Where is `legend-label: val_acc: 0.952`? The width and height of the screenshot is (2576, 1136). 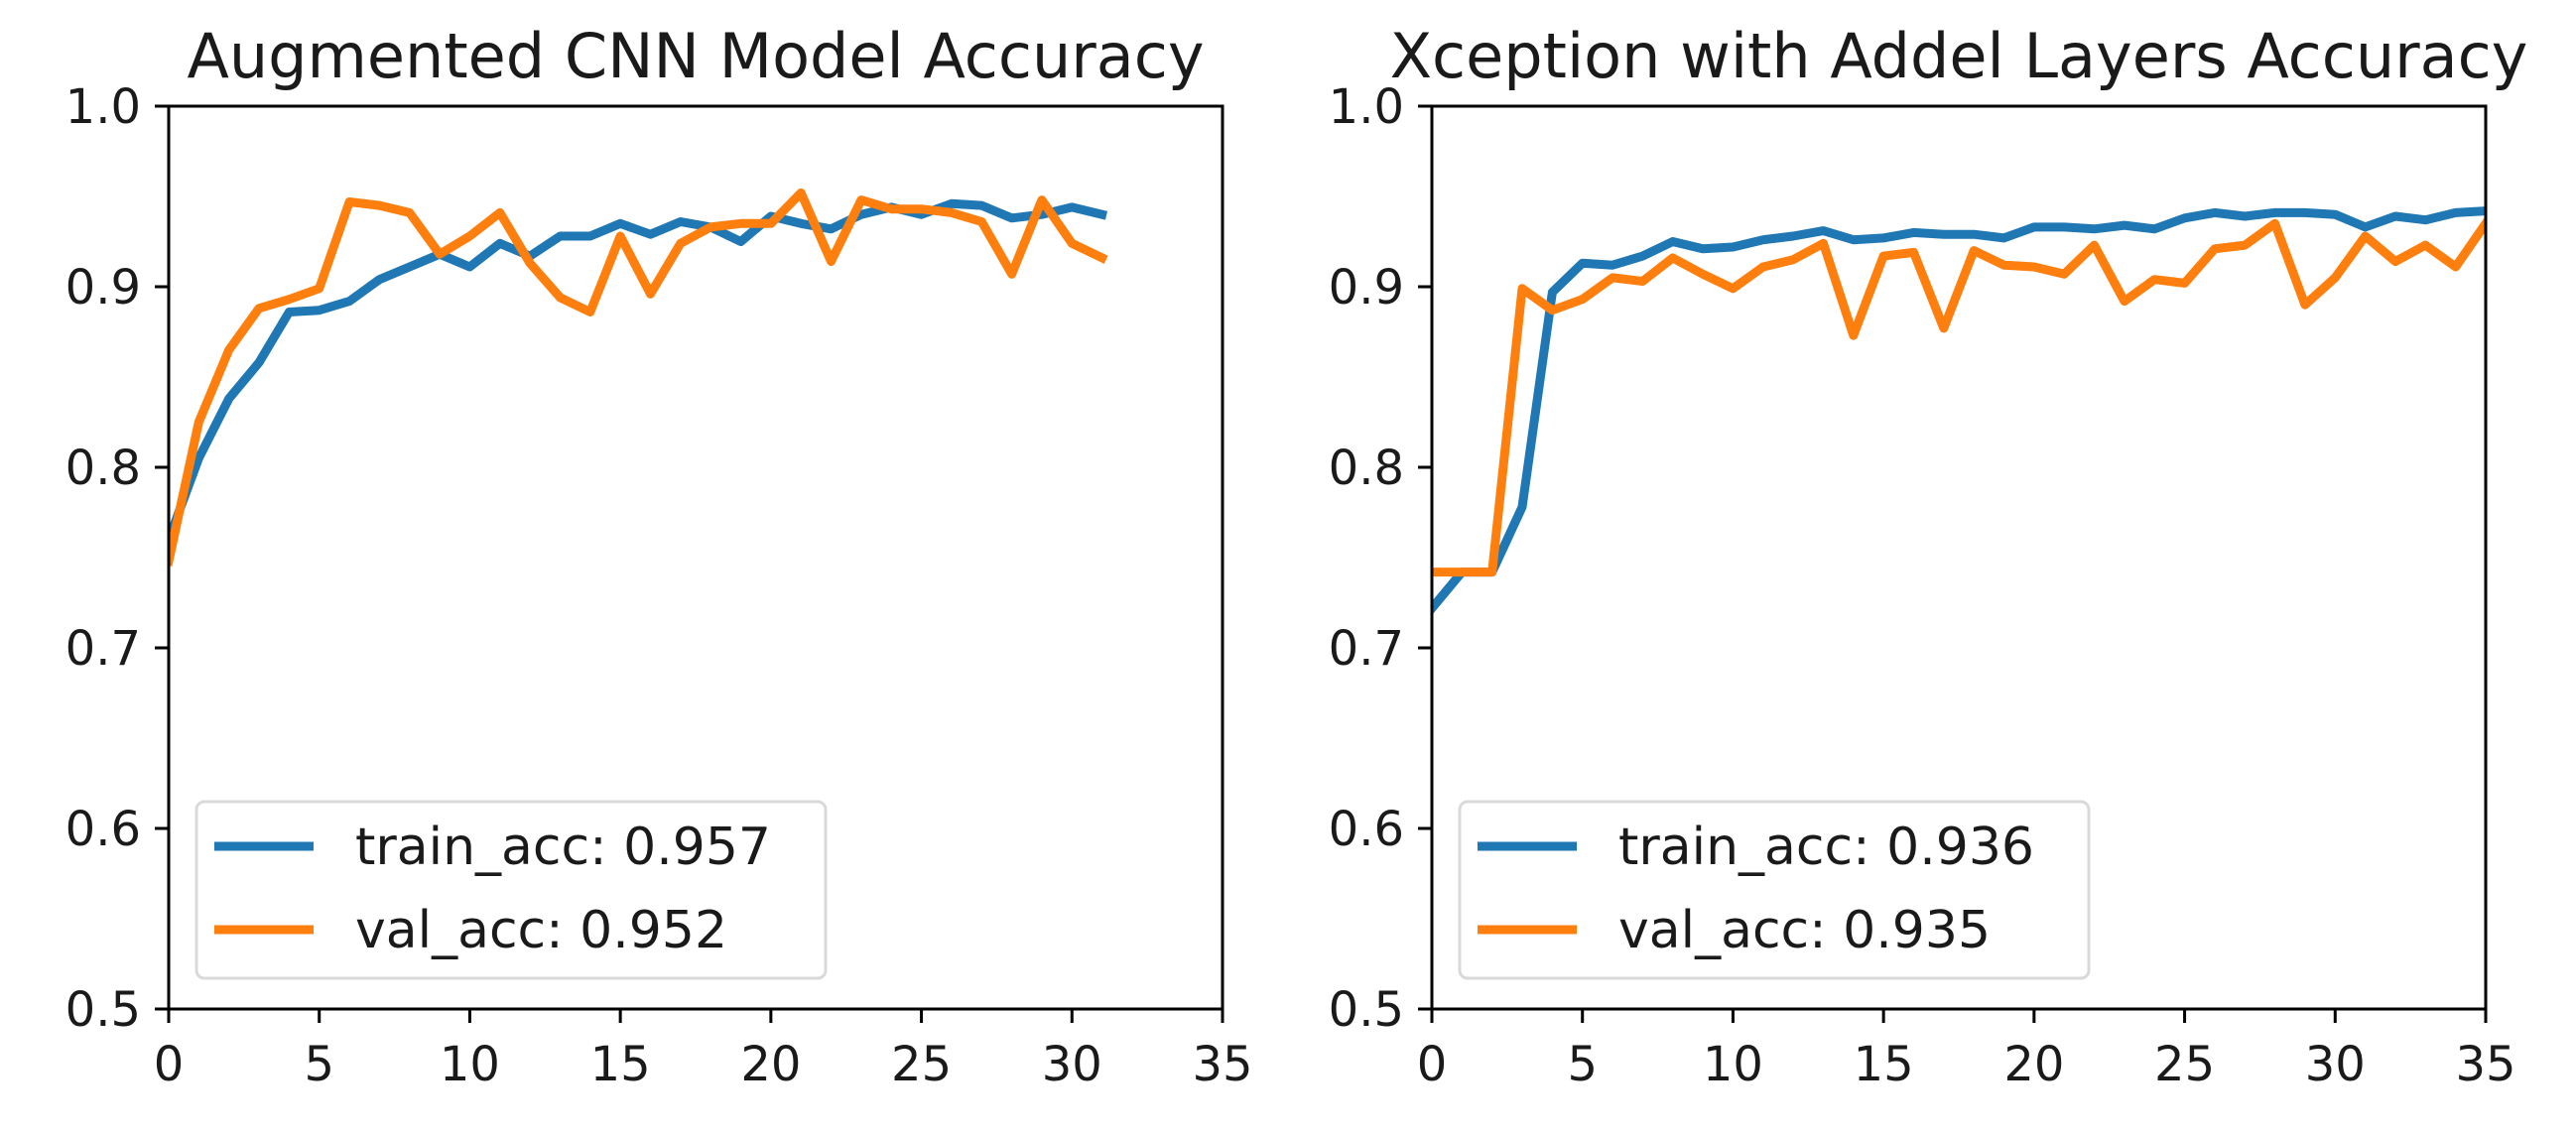 legend-label: val_acc: 0.952 is located at coordinates (541, 930).